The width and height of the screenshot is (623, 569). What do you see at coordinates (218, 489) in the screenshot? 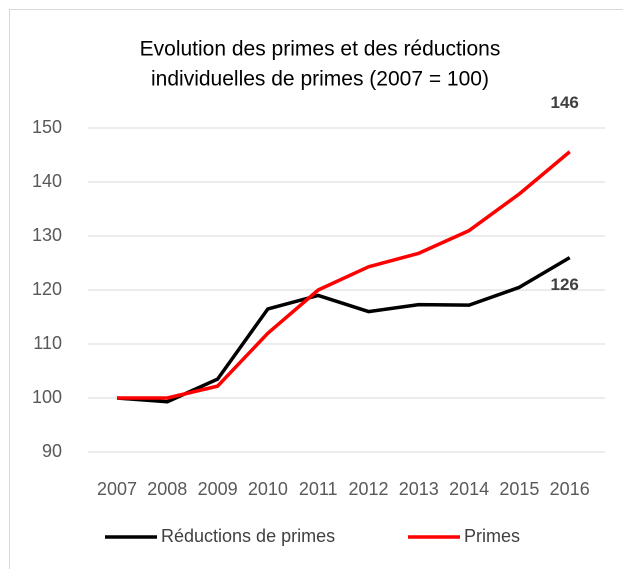
I see `x-tick-label: 2009` at bounding box center [218, 489].